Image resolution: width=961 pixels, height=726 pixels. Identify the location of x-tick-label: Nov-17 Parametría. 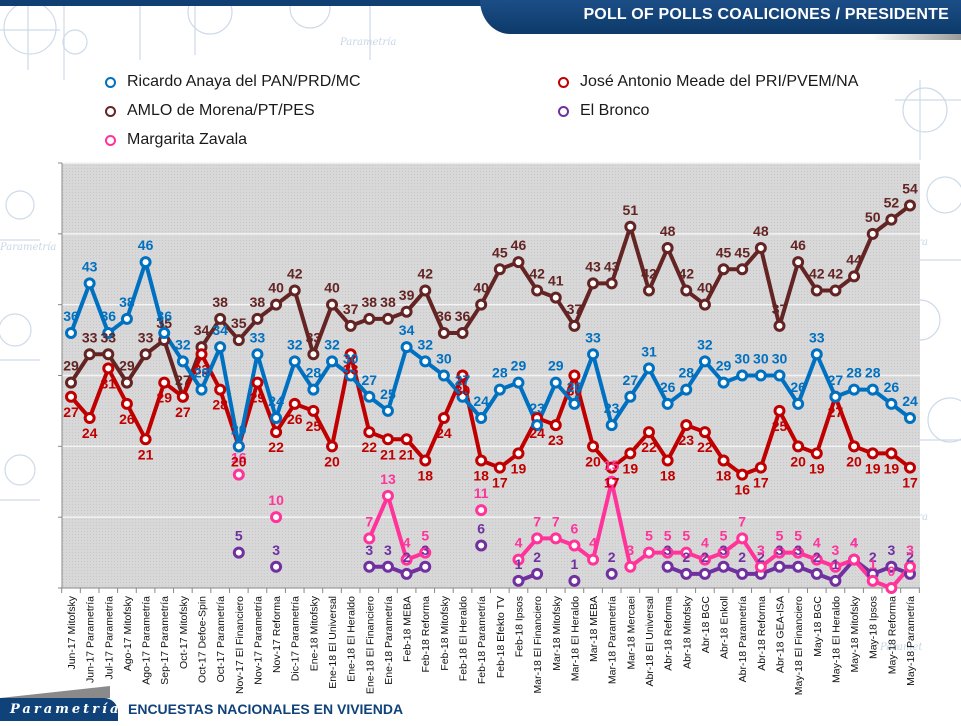
(258, 640).